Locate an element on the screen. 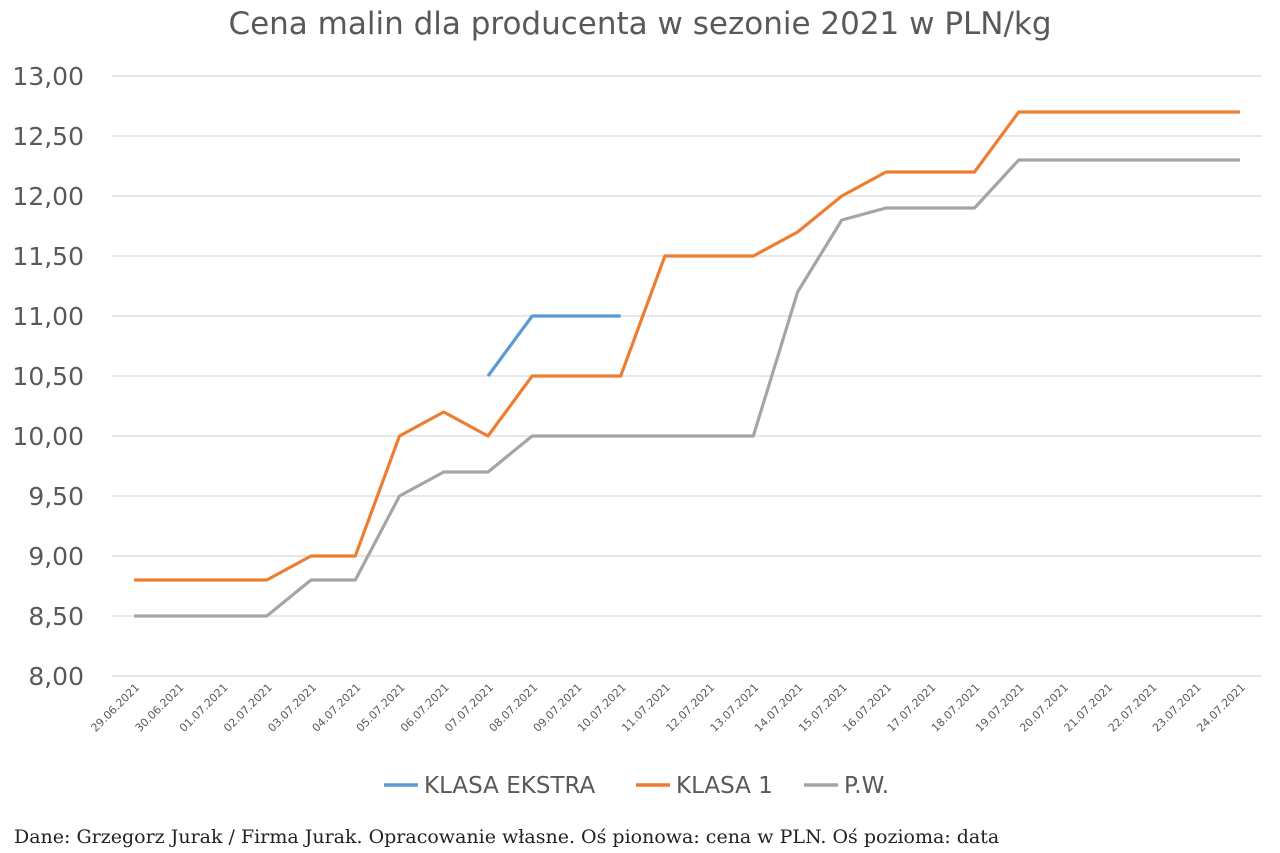 The width and height of the screenshot is (1280, 853). series-klasa-ekstra is located at coordinates (553, 345).